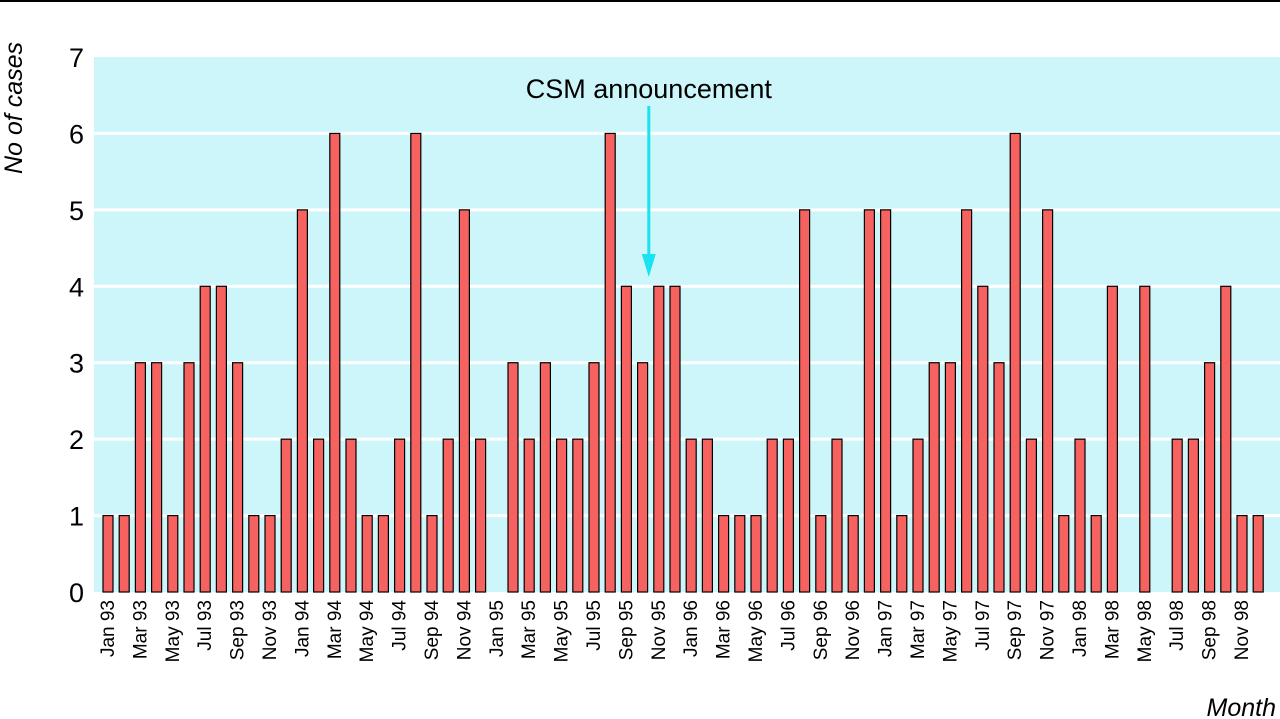 The width and height of the screenshot is (1280, 719). I want to click on x-tick-label: Jul 96, so click(788, 625).